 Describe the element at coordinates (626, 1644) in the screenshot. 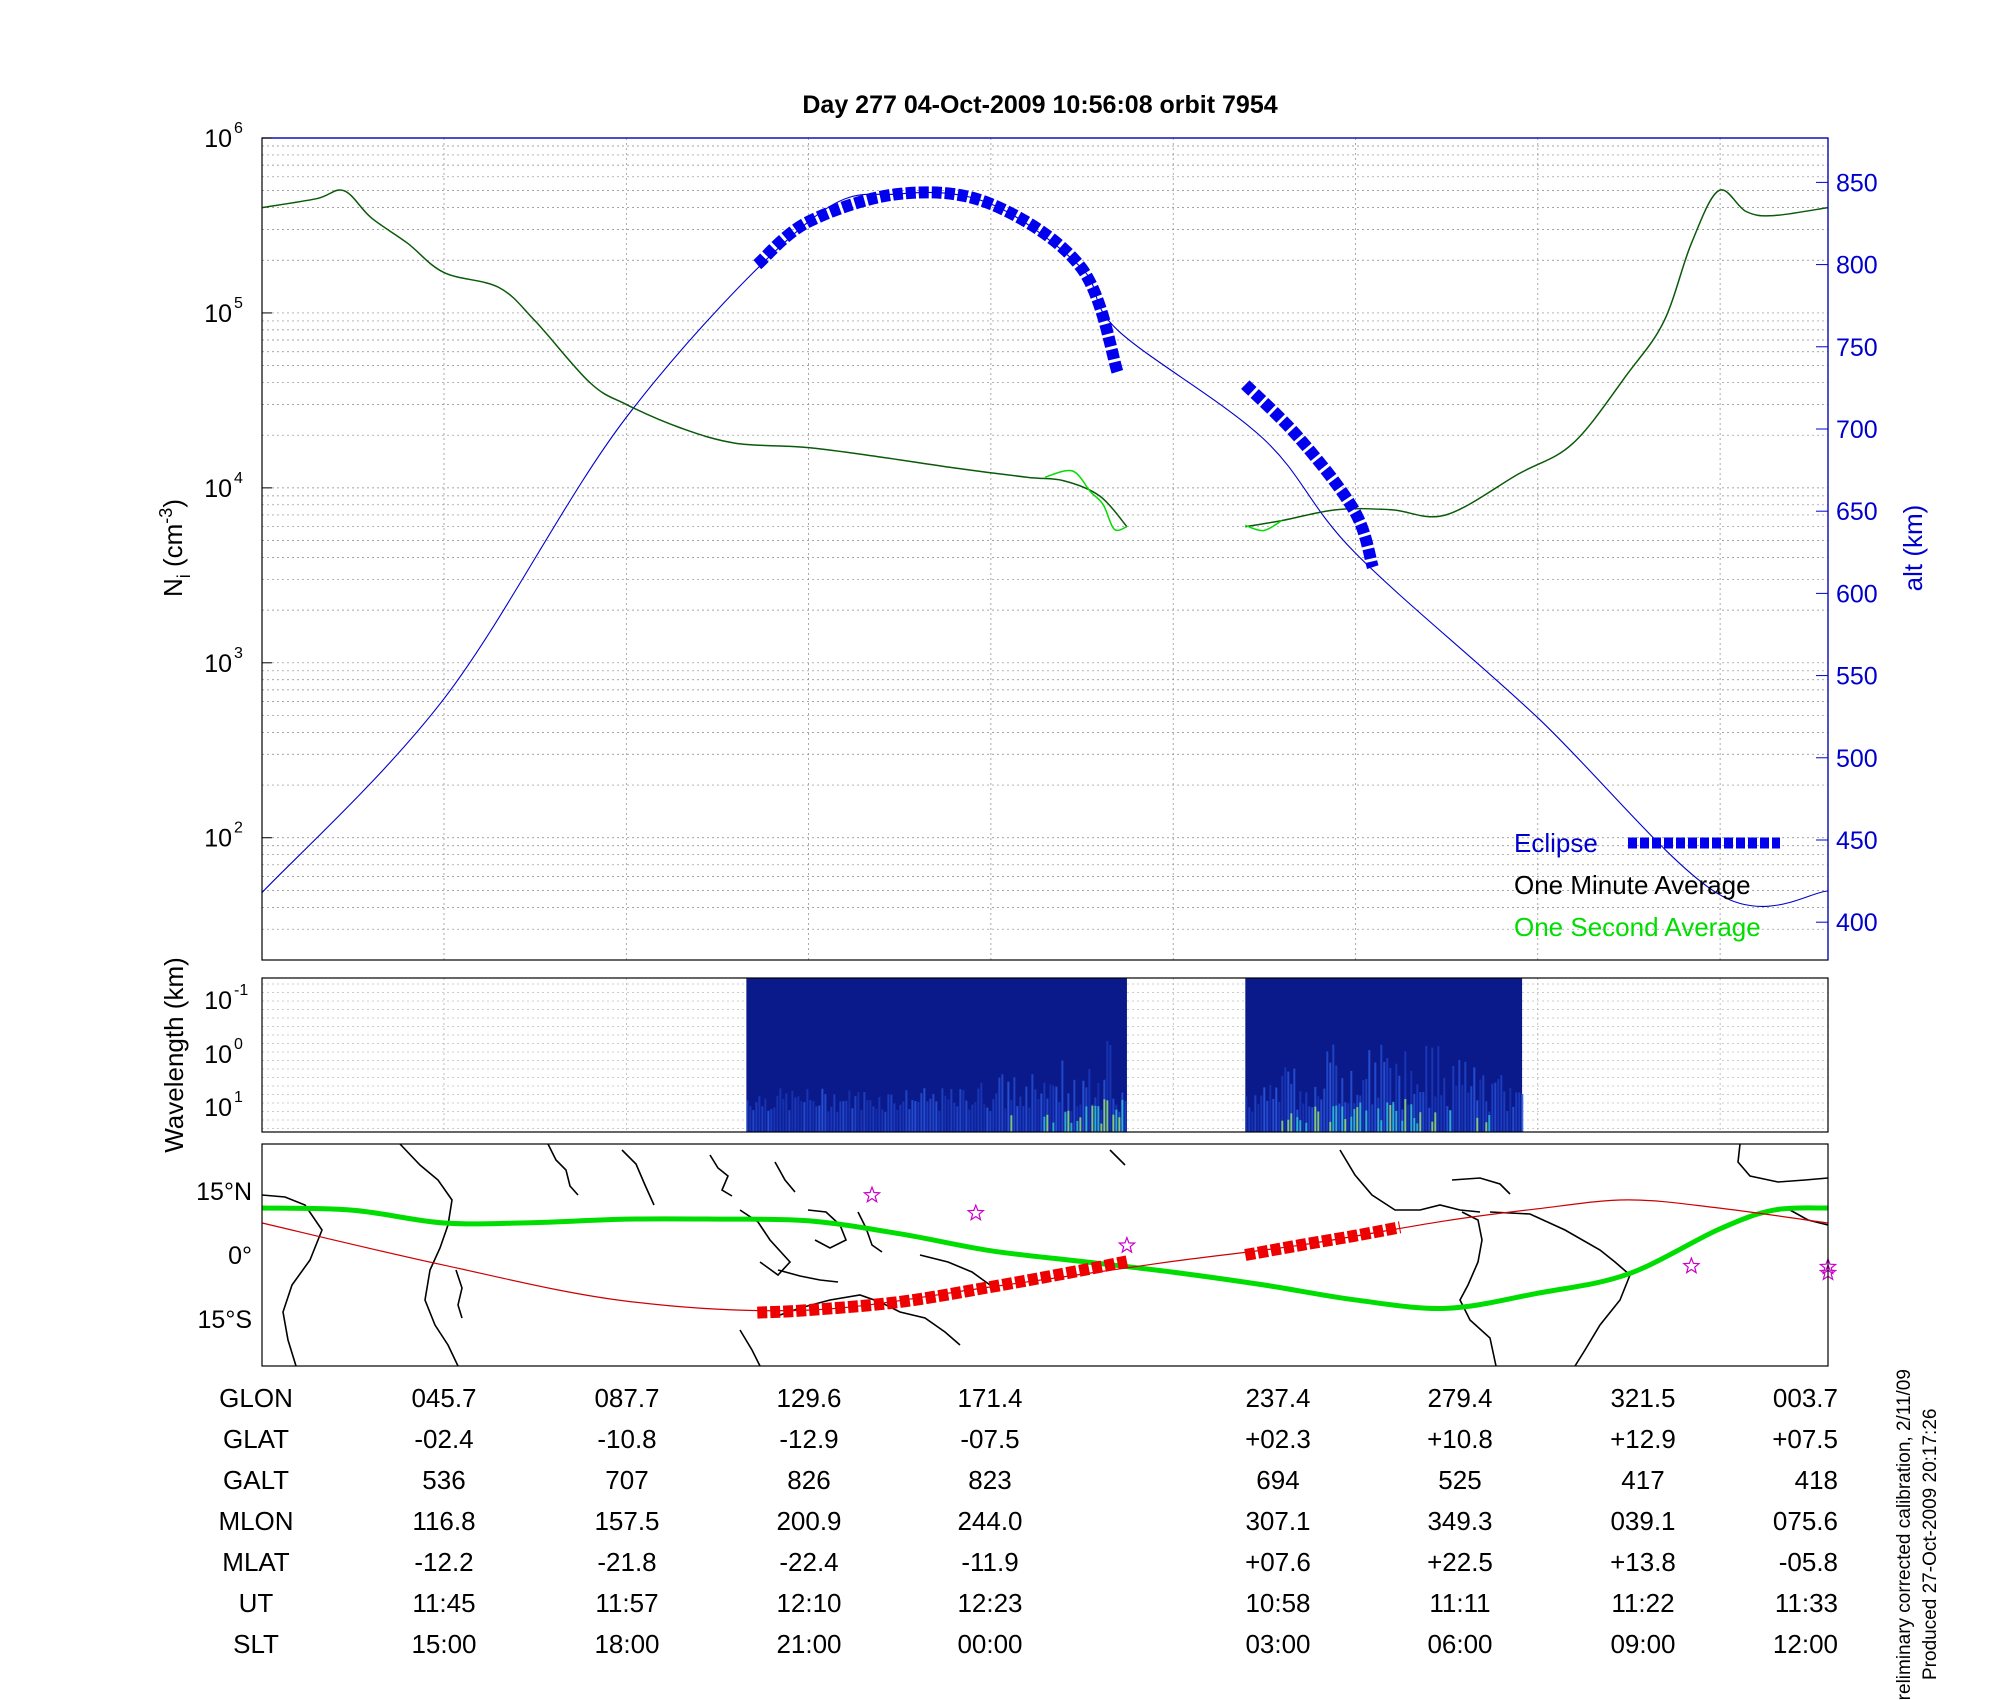

I see `table-cell: 18:00` at that location.